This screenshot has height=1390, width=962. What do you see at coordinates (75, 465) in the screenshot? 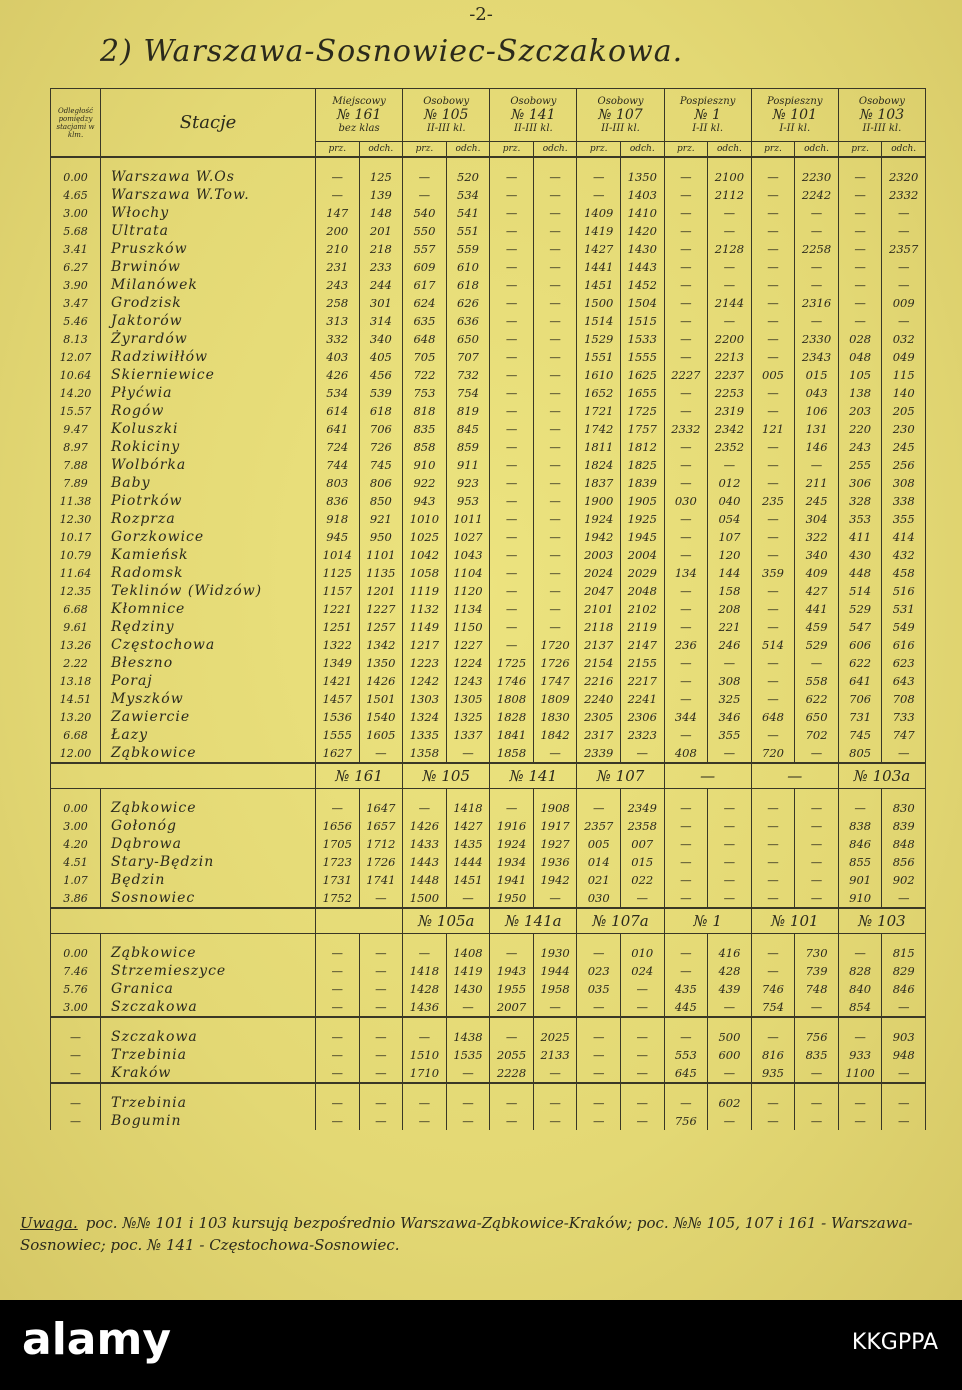
I see `distance: 7.88` at bounding box center [75, 465].